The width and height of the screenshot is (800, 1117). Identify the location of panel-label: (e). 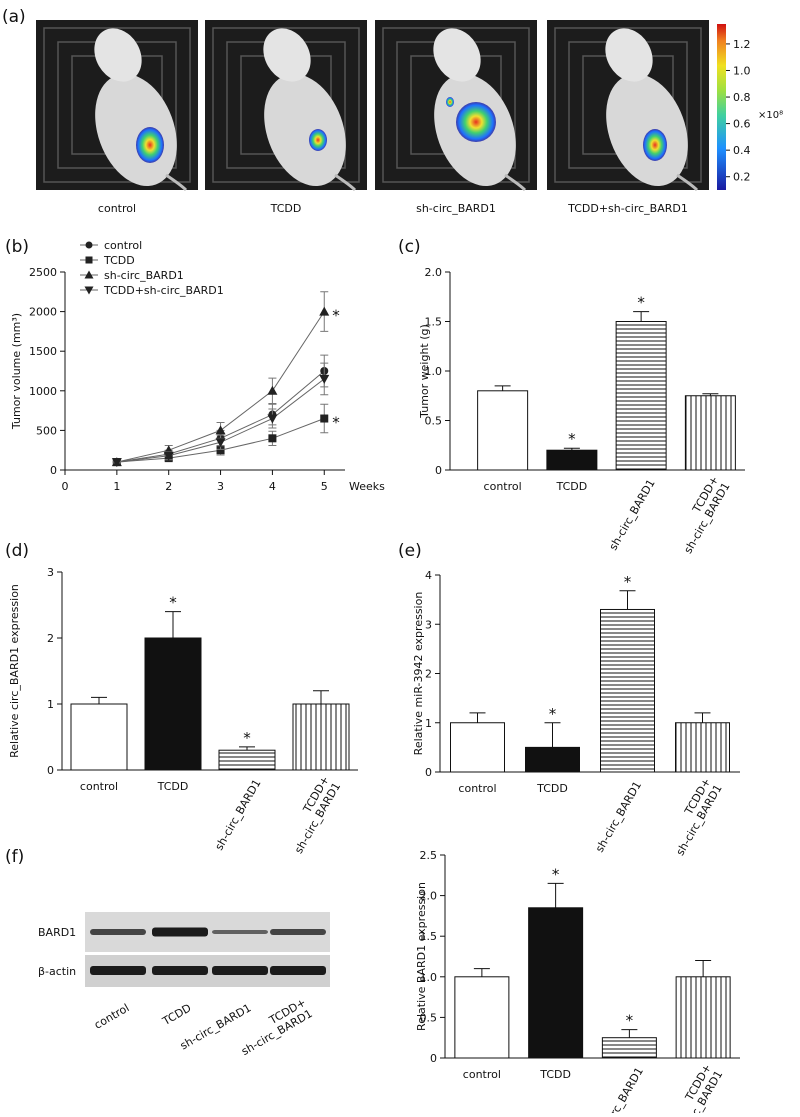
(410, 551).